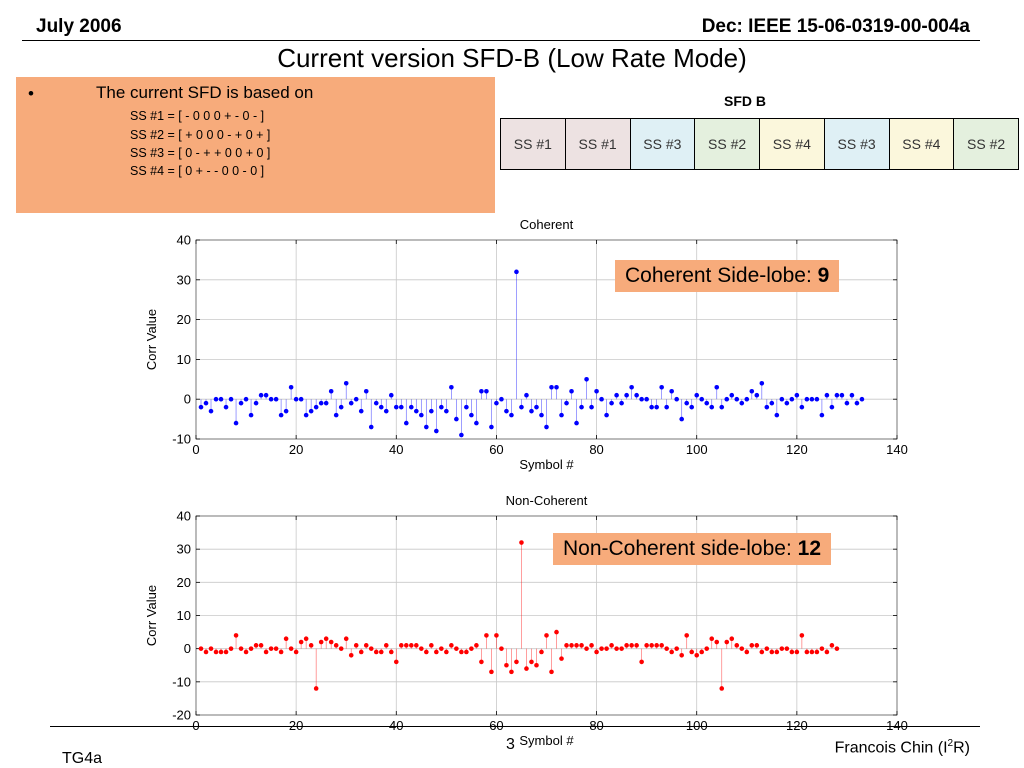  What do you see at coordinates (195, 725) in the screenshot?
I see `x-tick-label: 0` at bounding box center [195, 725].